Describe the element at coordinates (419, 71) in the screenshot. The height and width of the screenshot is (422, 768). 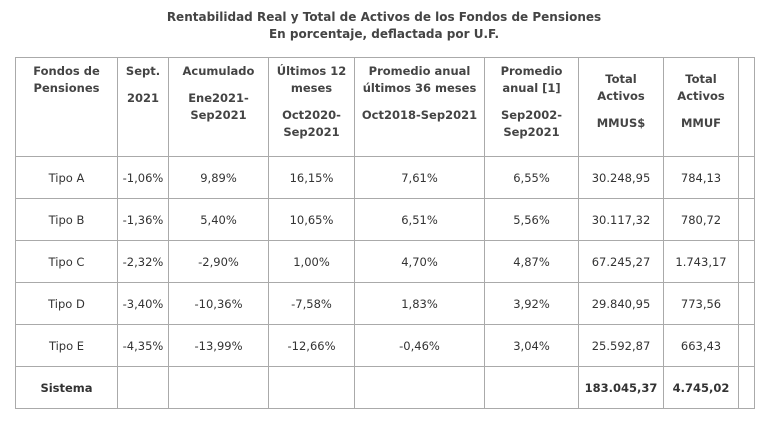
I see `header-text: Promedio anual` at that location.